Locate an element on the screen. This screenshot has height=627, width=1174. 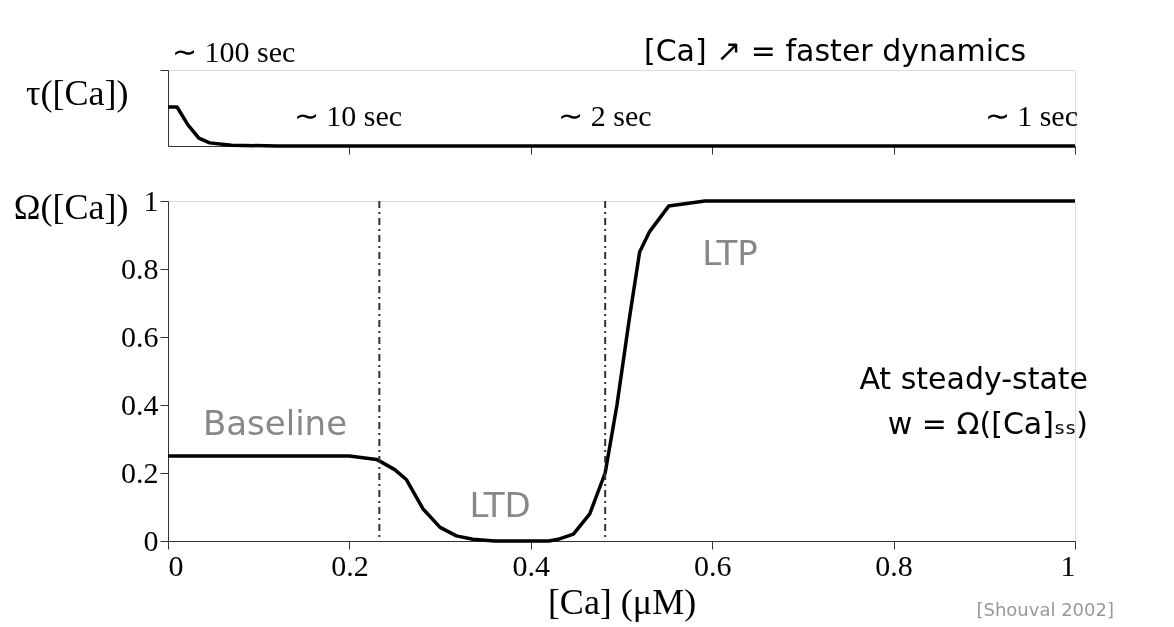
y-tick-label: 0.6 is located at coordinates (140, 336).